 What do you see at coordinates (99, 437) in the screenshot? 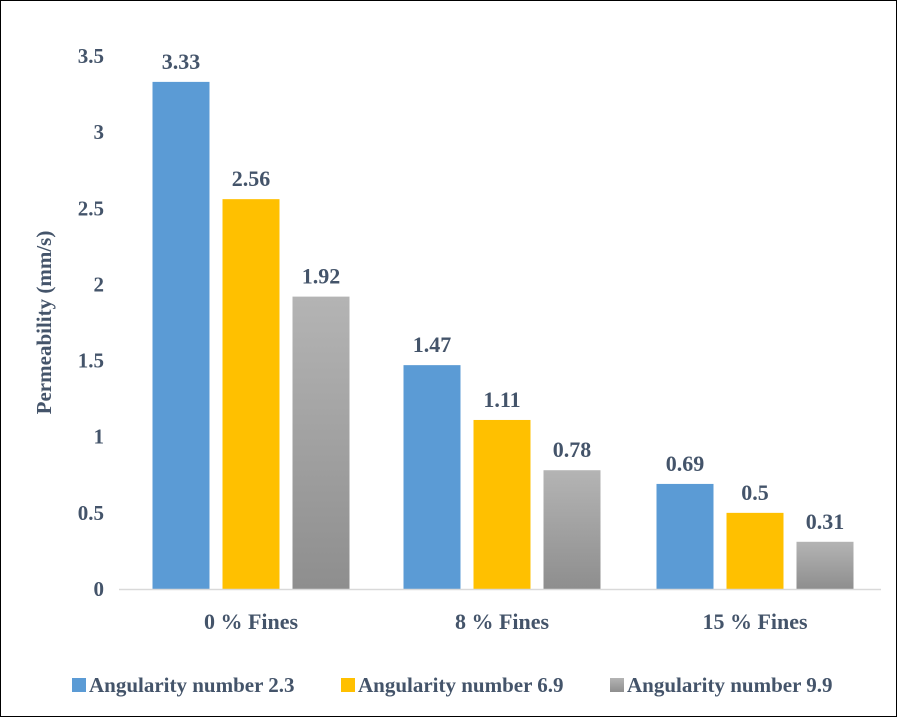
I see `y-tick-label: 1` at bounding box center [99, 437].